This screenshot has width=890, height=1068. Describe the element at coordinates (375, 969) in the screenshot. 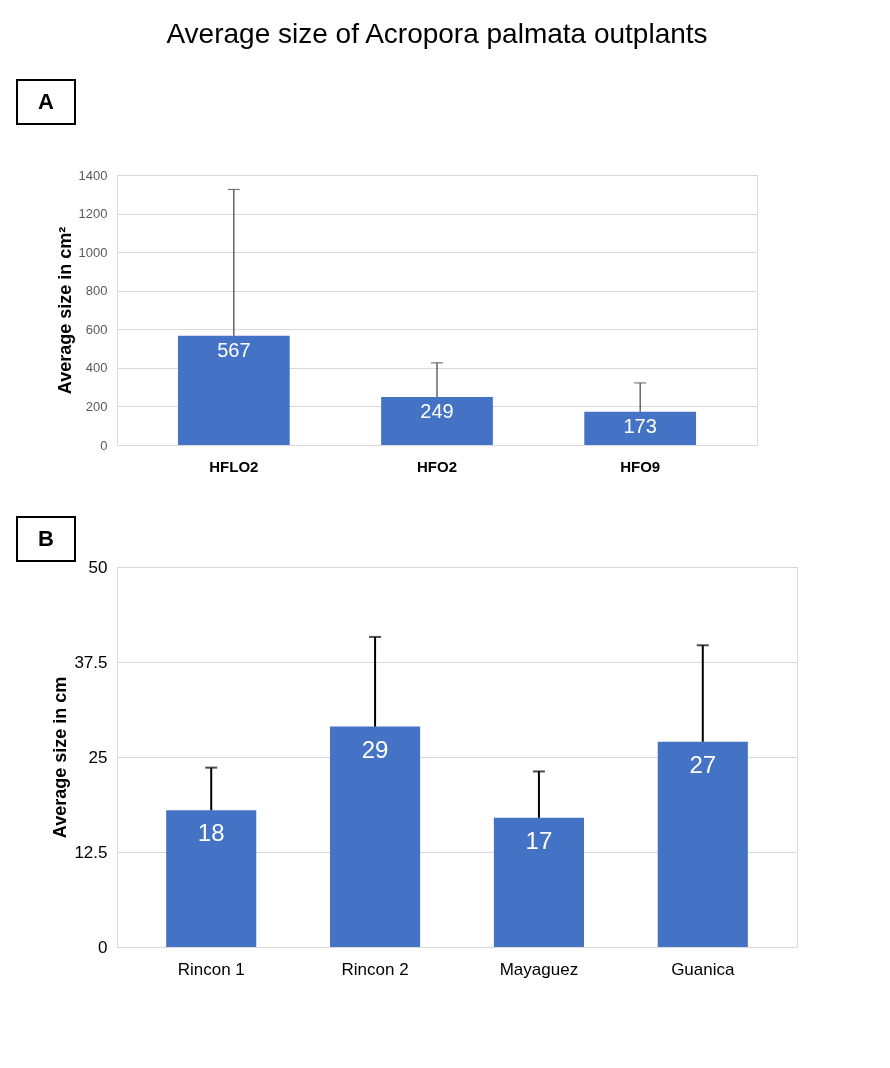

I see `x-tick-label: Rincon 2` at that location.